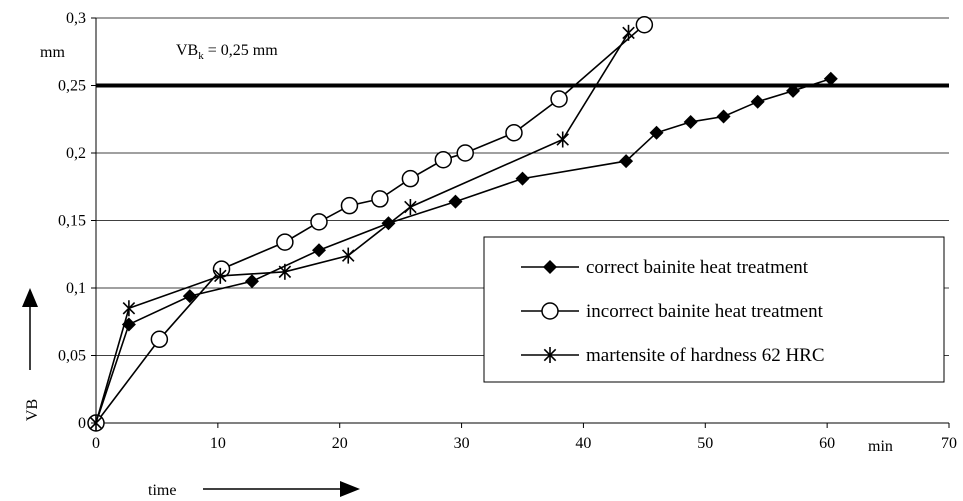 Image resolution: width=963 pixels, height=501 pixels. What do you see at coordinates (241, 50) in the screenshot?
I see `threshold-label-rest: = 0,25 mm` at bounding box center [241, 50].